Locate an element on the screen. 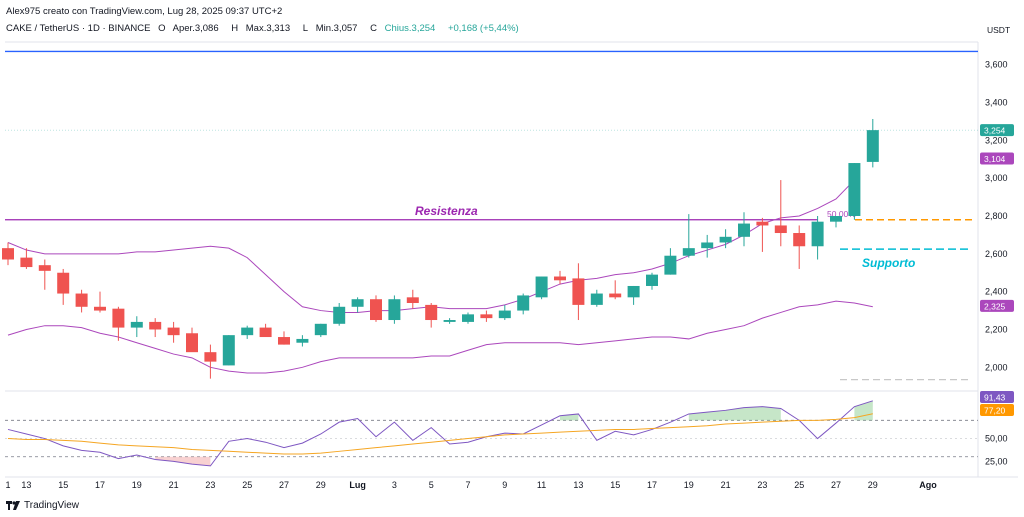 The height and width of the screenshot is (517, 1024). time-tick-label: 23 is located at coordinates (210, 485).